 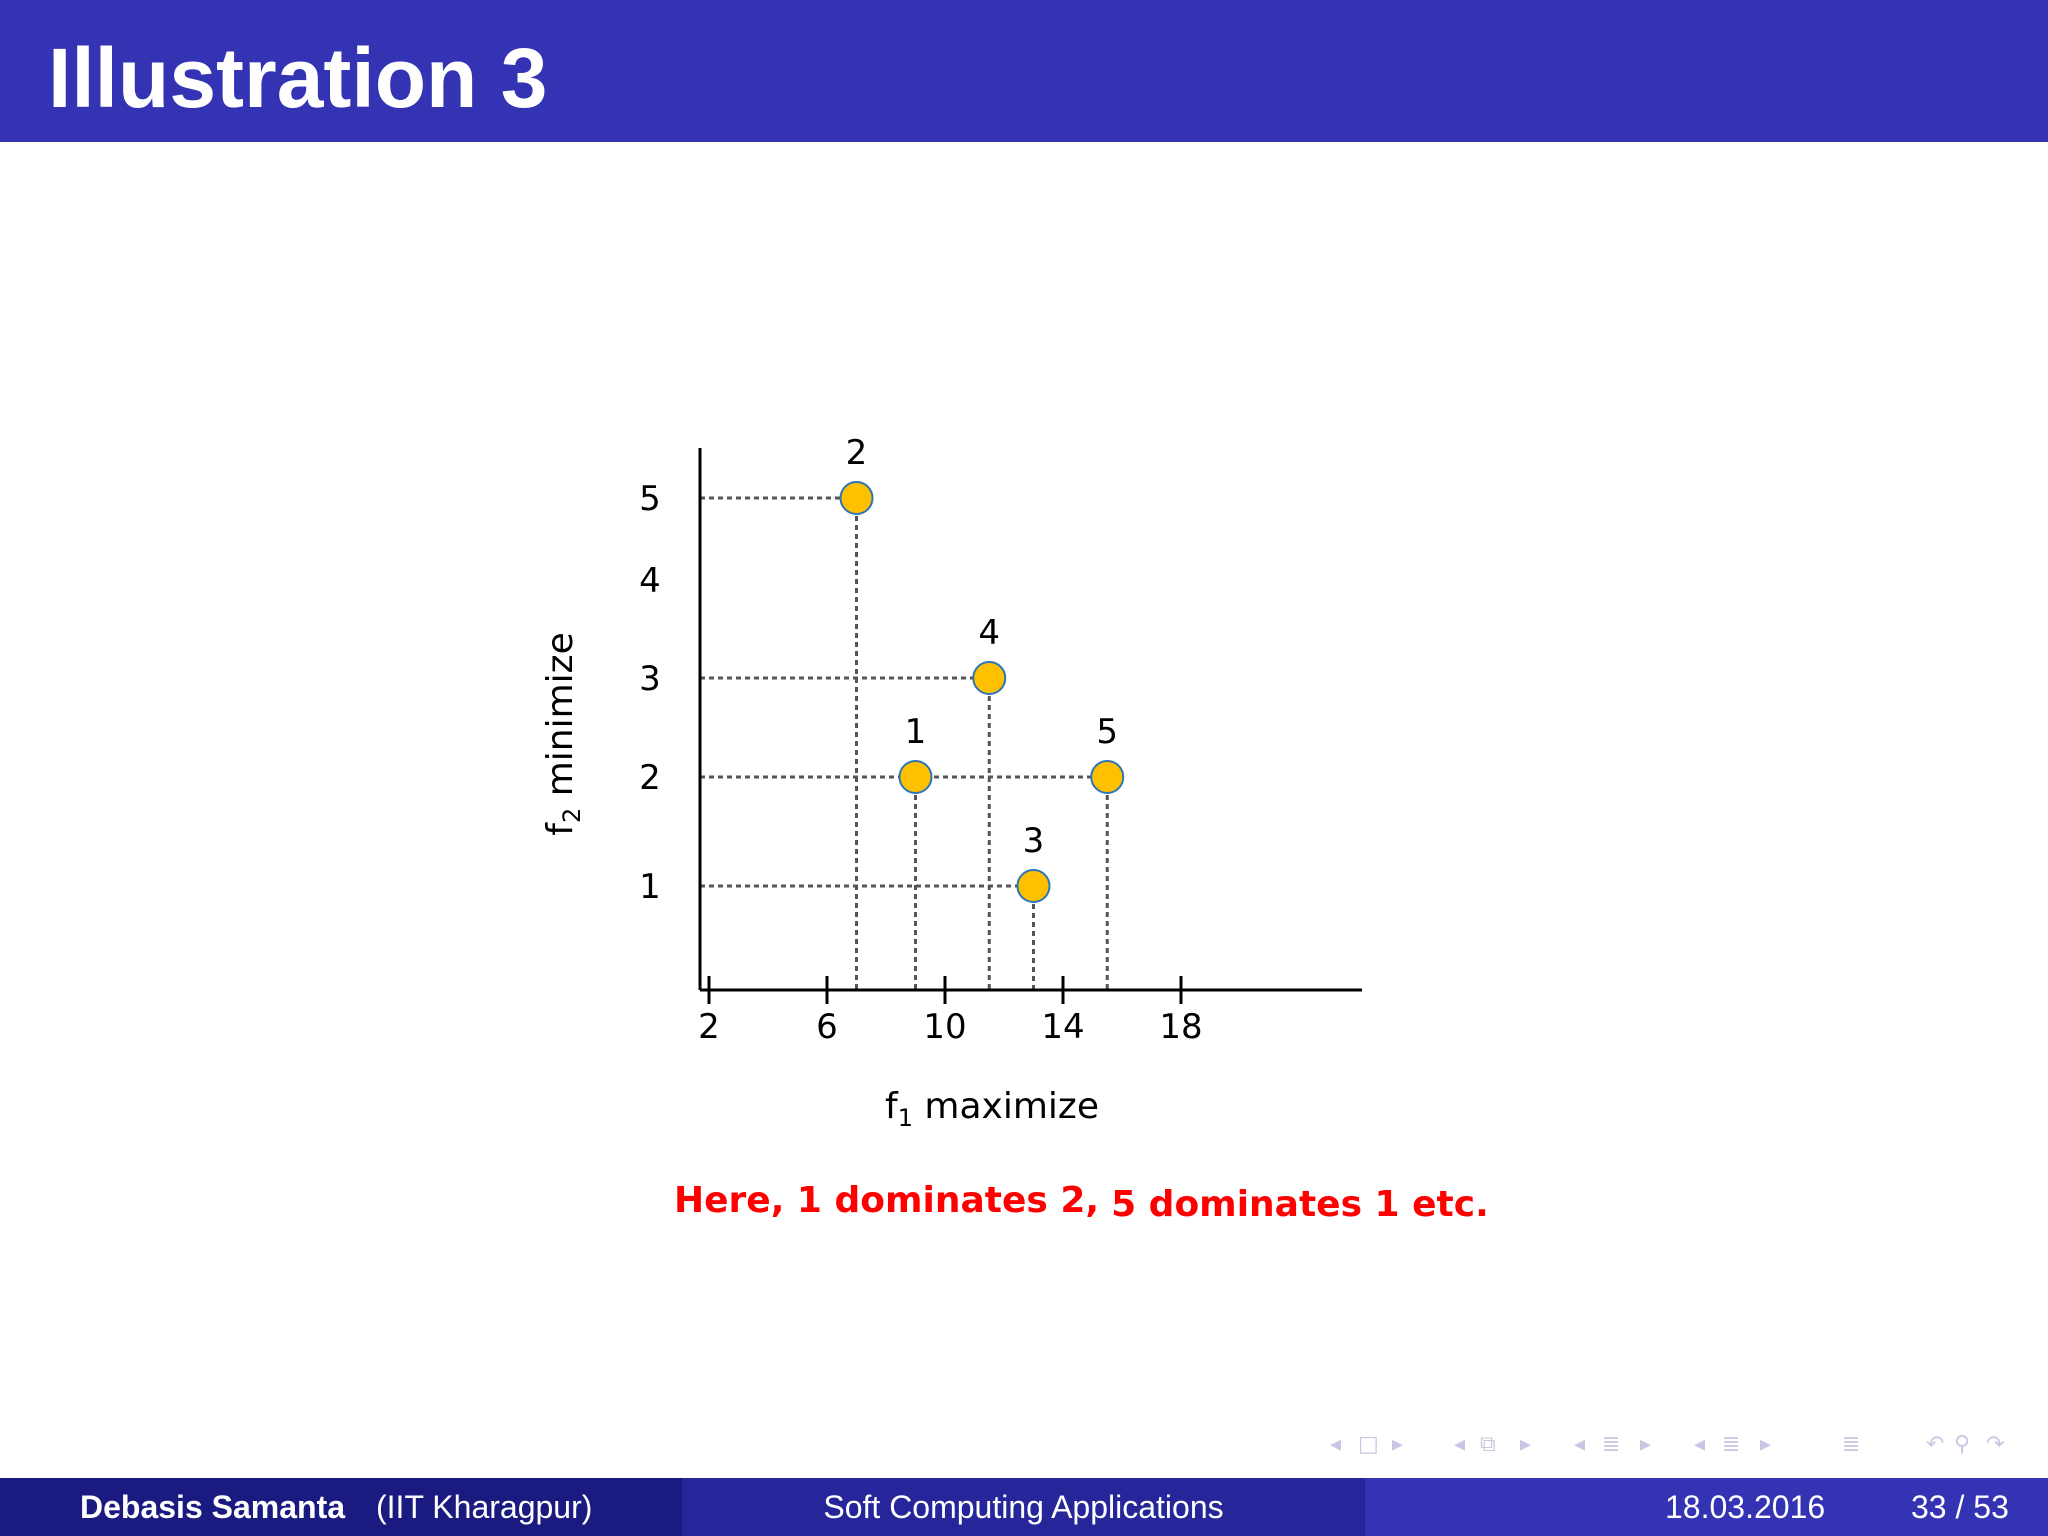 What do you see at coordinates (1731, 1444) in the screenshot?
I see `document-icon: ≣` at bounding box center [1731, 1444].